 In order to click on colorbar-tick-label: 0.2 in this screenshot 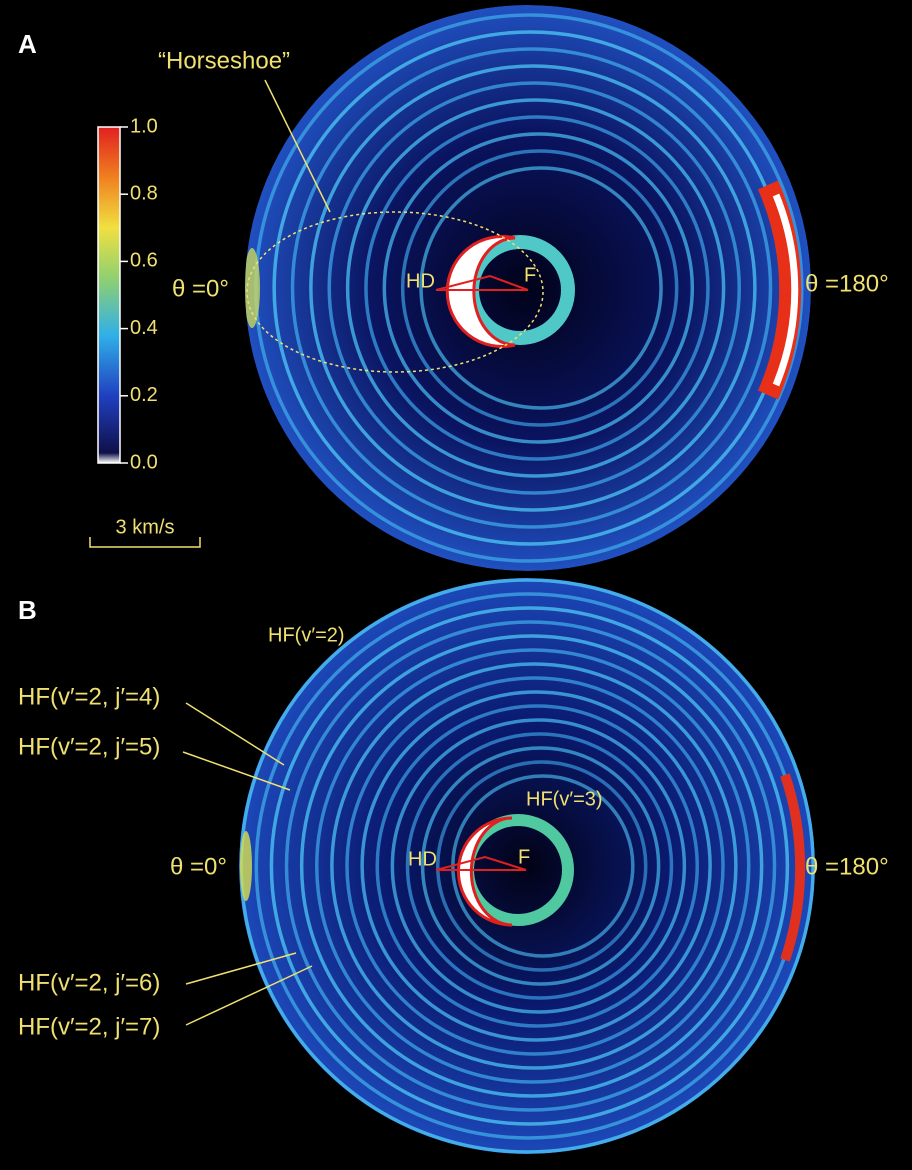, I will do `click(144, 395)`.